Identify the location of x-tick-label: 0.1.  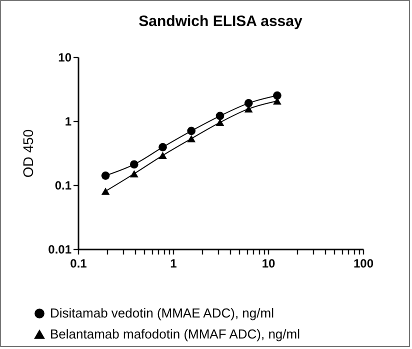
(79, 263).